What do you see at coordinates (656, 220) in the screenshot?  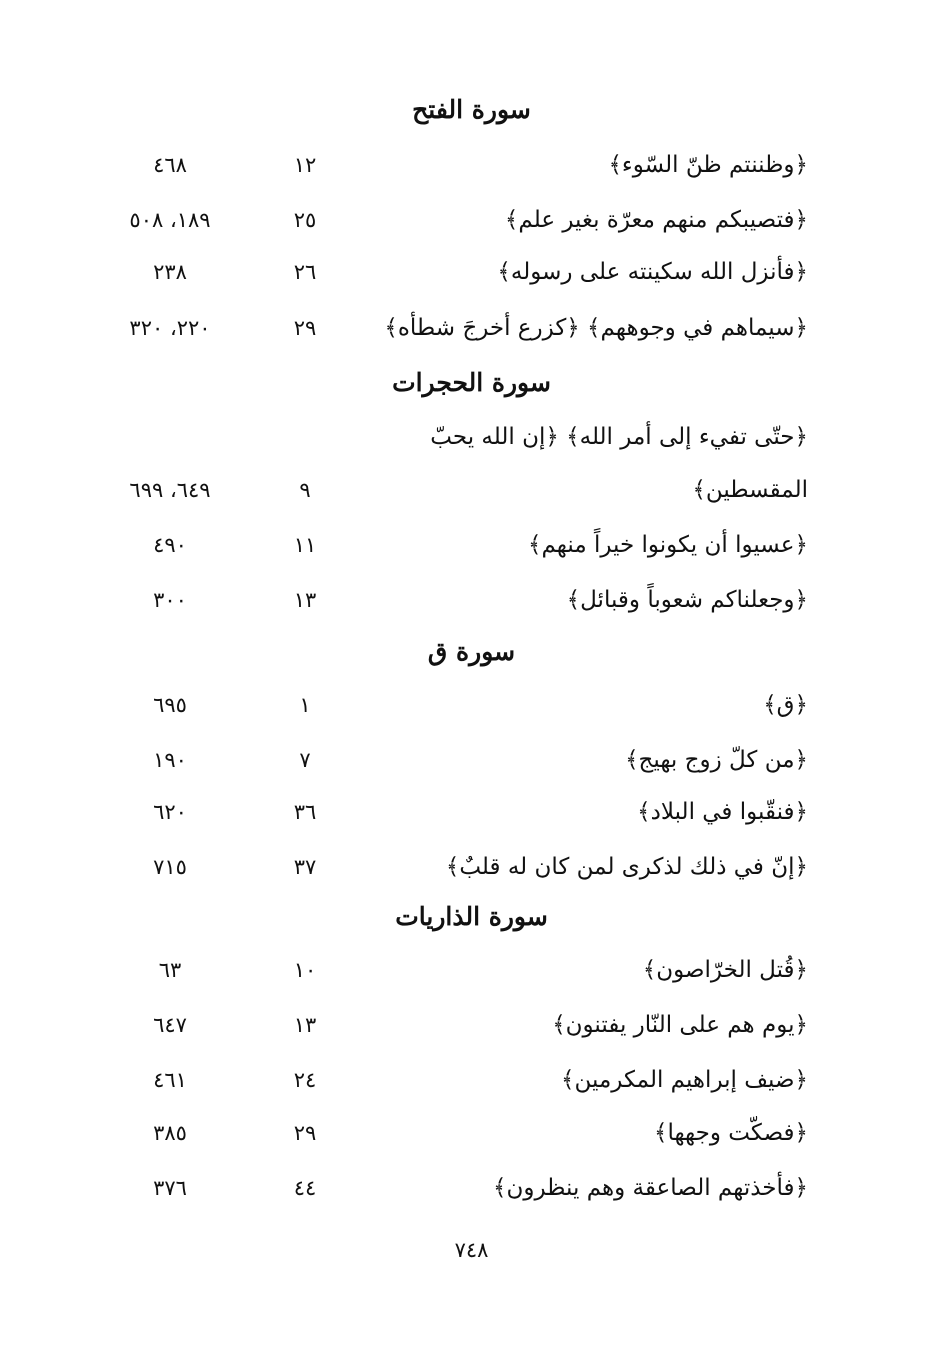 I see `verse-text: ﴿فتصيبكم منهم معرّة بغير علم﴾` at bounding box center [656, 220].